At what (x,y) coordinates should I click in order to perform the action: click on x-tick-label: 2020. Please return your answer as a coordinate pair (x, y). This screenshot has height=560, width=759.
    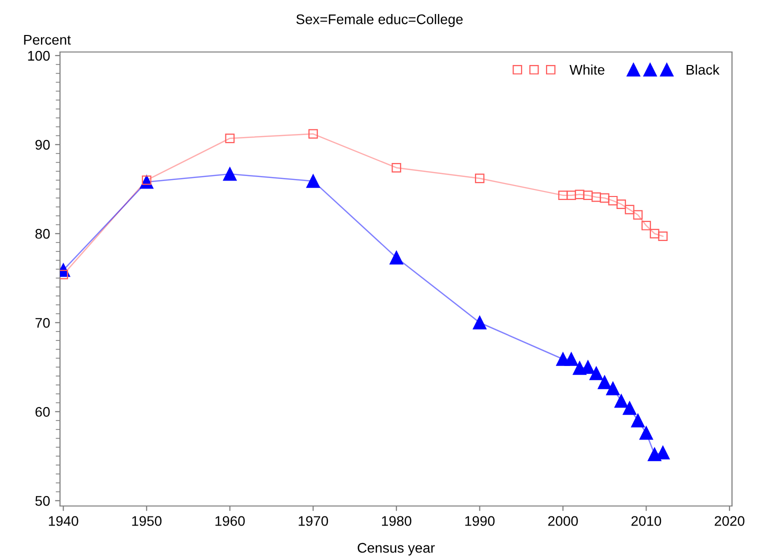
    Looking at the image, I should click on (729, 521).